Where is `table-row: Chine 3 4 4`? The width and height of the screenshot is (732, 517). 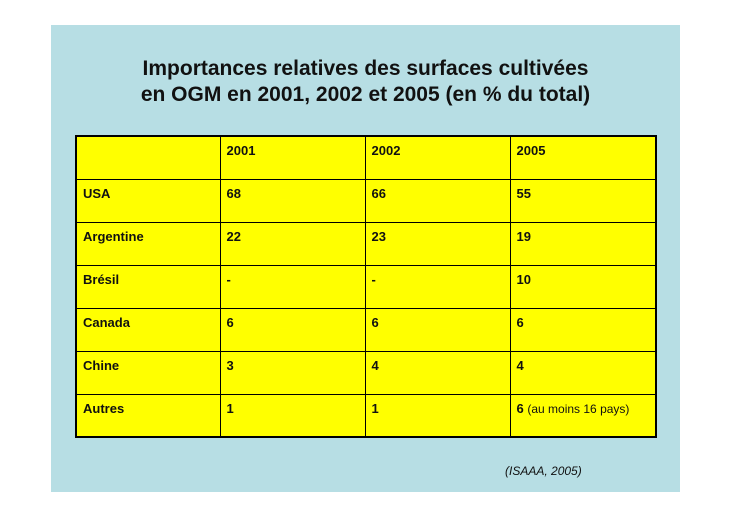 table-row: Chine 3 4 4 is located at coordinates (366, 372).